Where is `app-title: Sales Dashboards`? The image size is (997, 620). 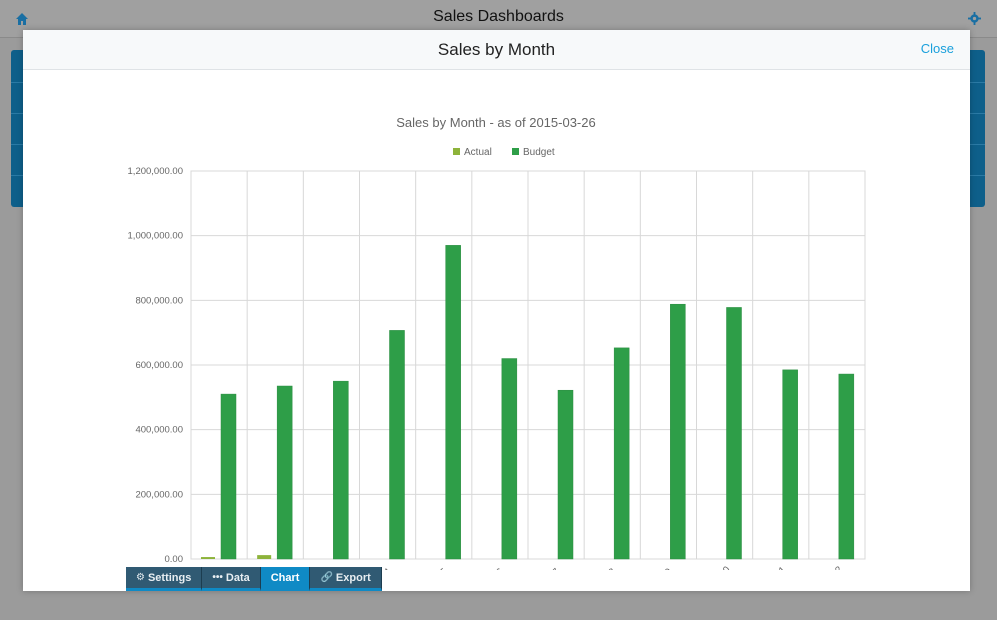
app-title: Sales Dashboards is located at coordinates (498, 16).